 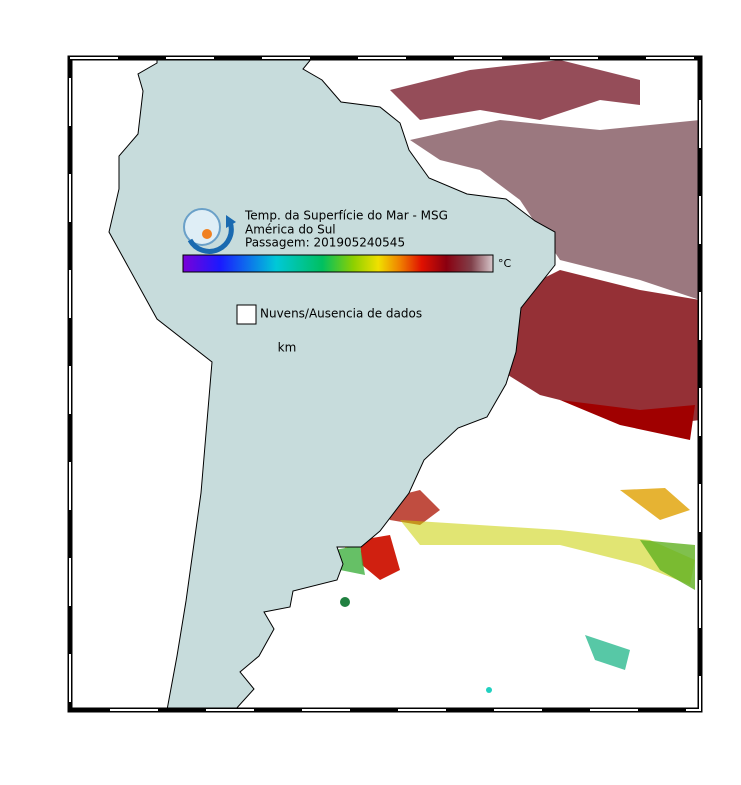 I want to click on colorbar, so click(x=338, y=263).